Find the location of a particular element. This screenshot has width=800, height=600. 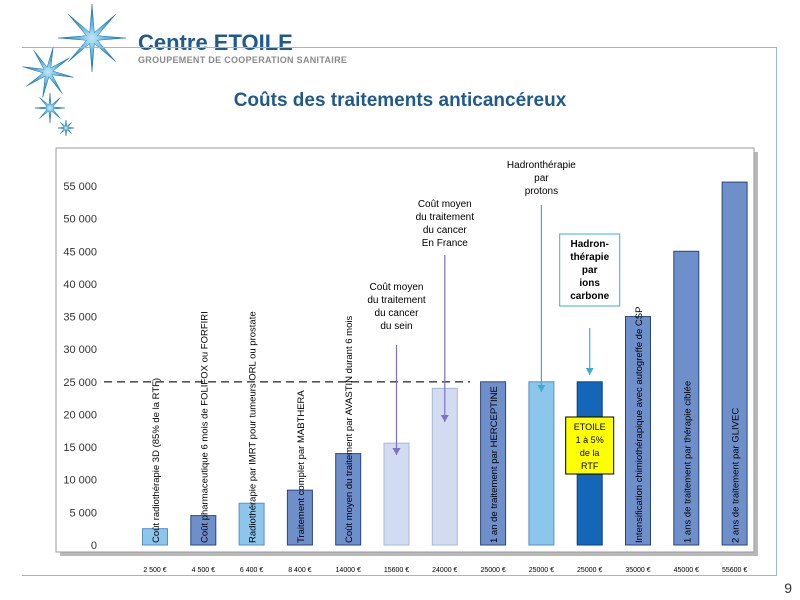

star-logo-icon is located at coordinates (74, 70).